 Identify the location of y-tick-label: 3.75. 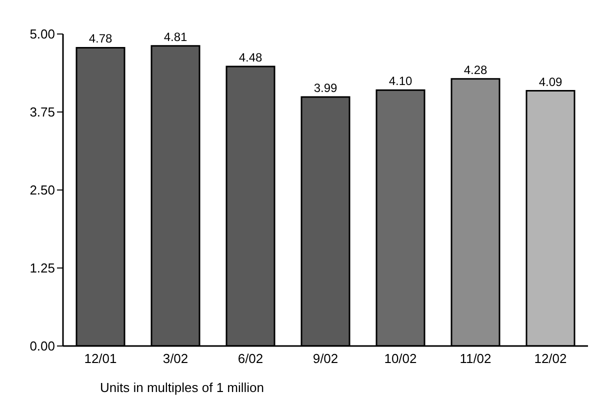
(42, 112).